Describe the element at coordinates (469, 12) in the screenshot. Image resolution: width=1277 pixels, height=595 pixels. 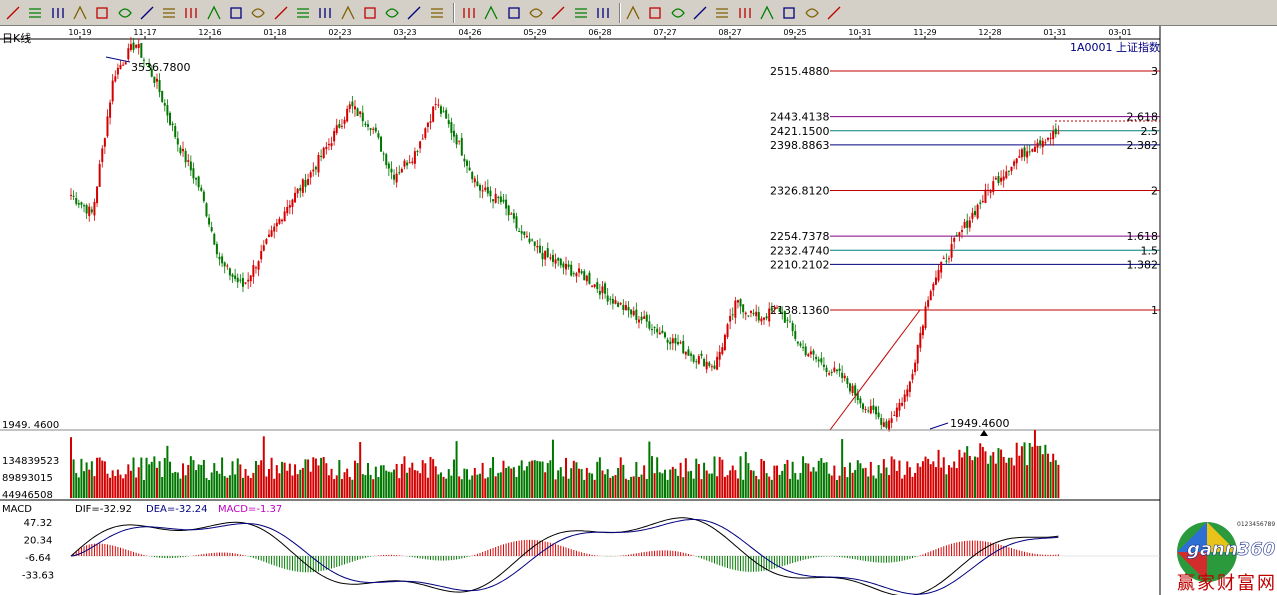
I see `box-icon` at that location.